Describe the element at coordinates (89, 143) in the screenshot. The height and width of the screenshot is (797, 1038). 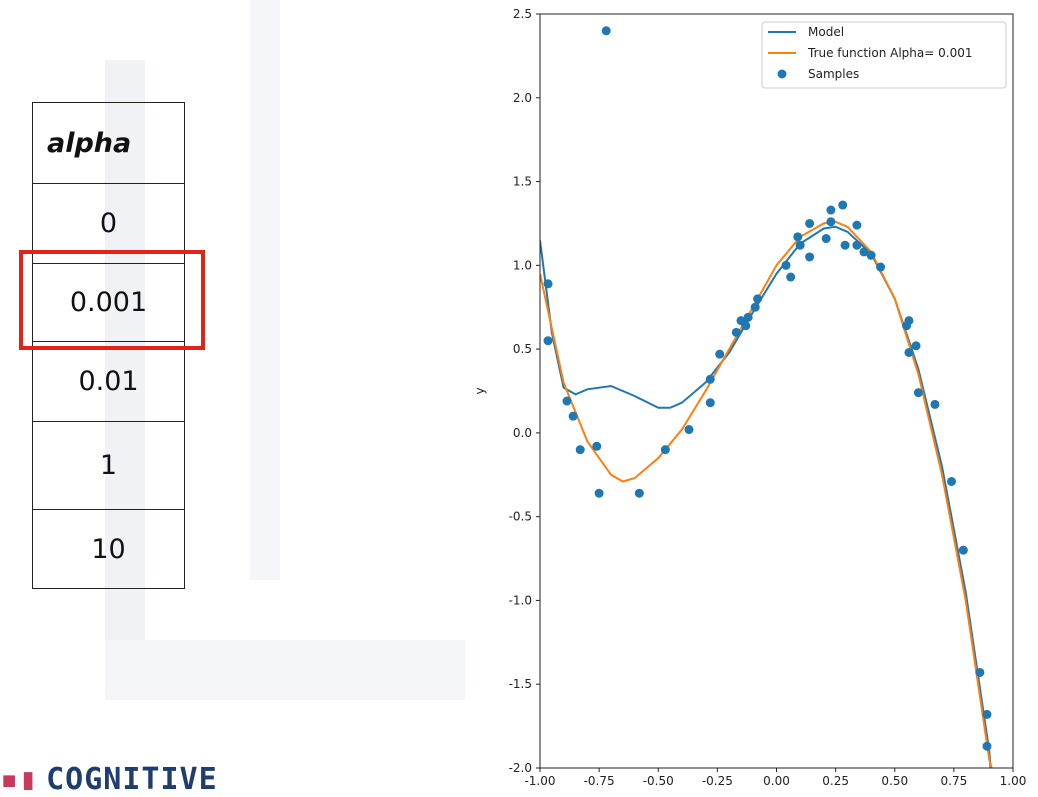
I see `table-header: alpha` at that location.